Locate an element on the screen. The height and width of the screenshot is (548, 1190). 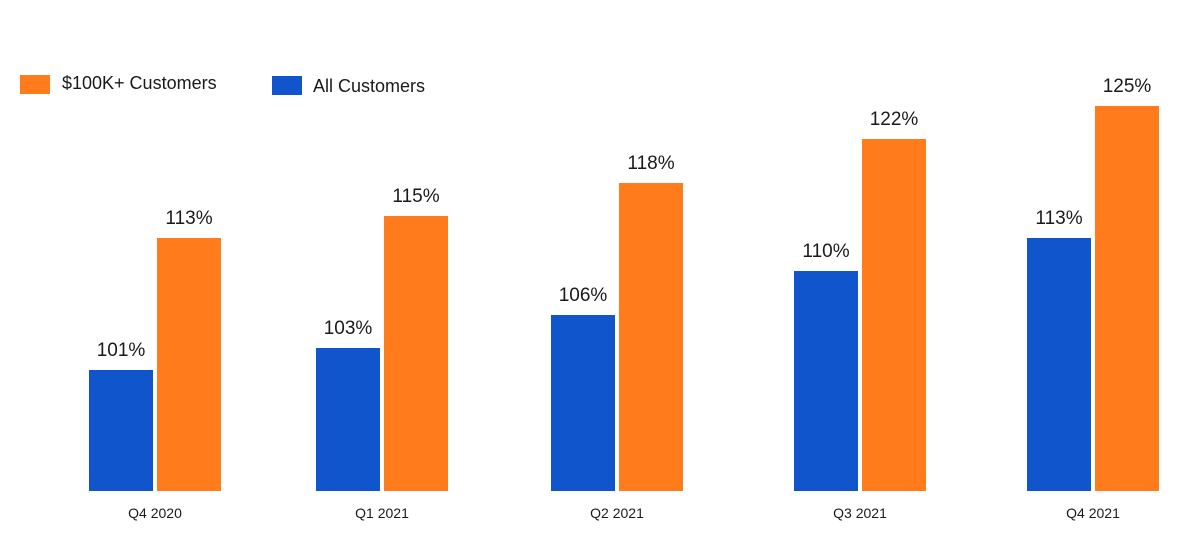
x-tick-q4-2021: Q4 2021 is located at coordinates (1093, 513).